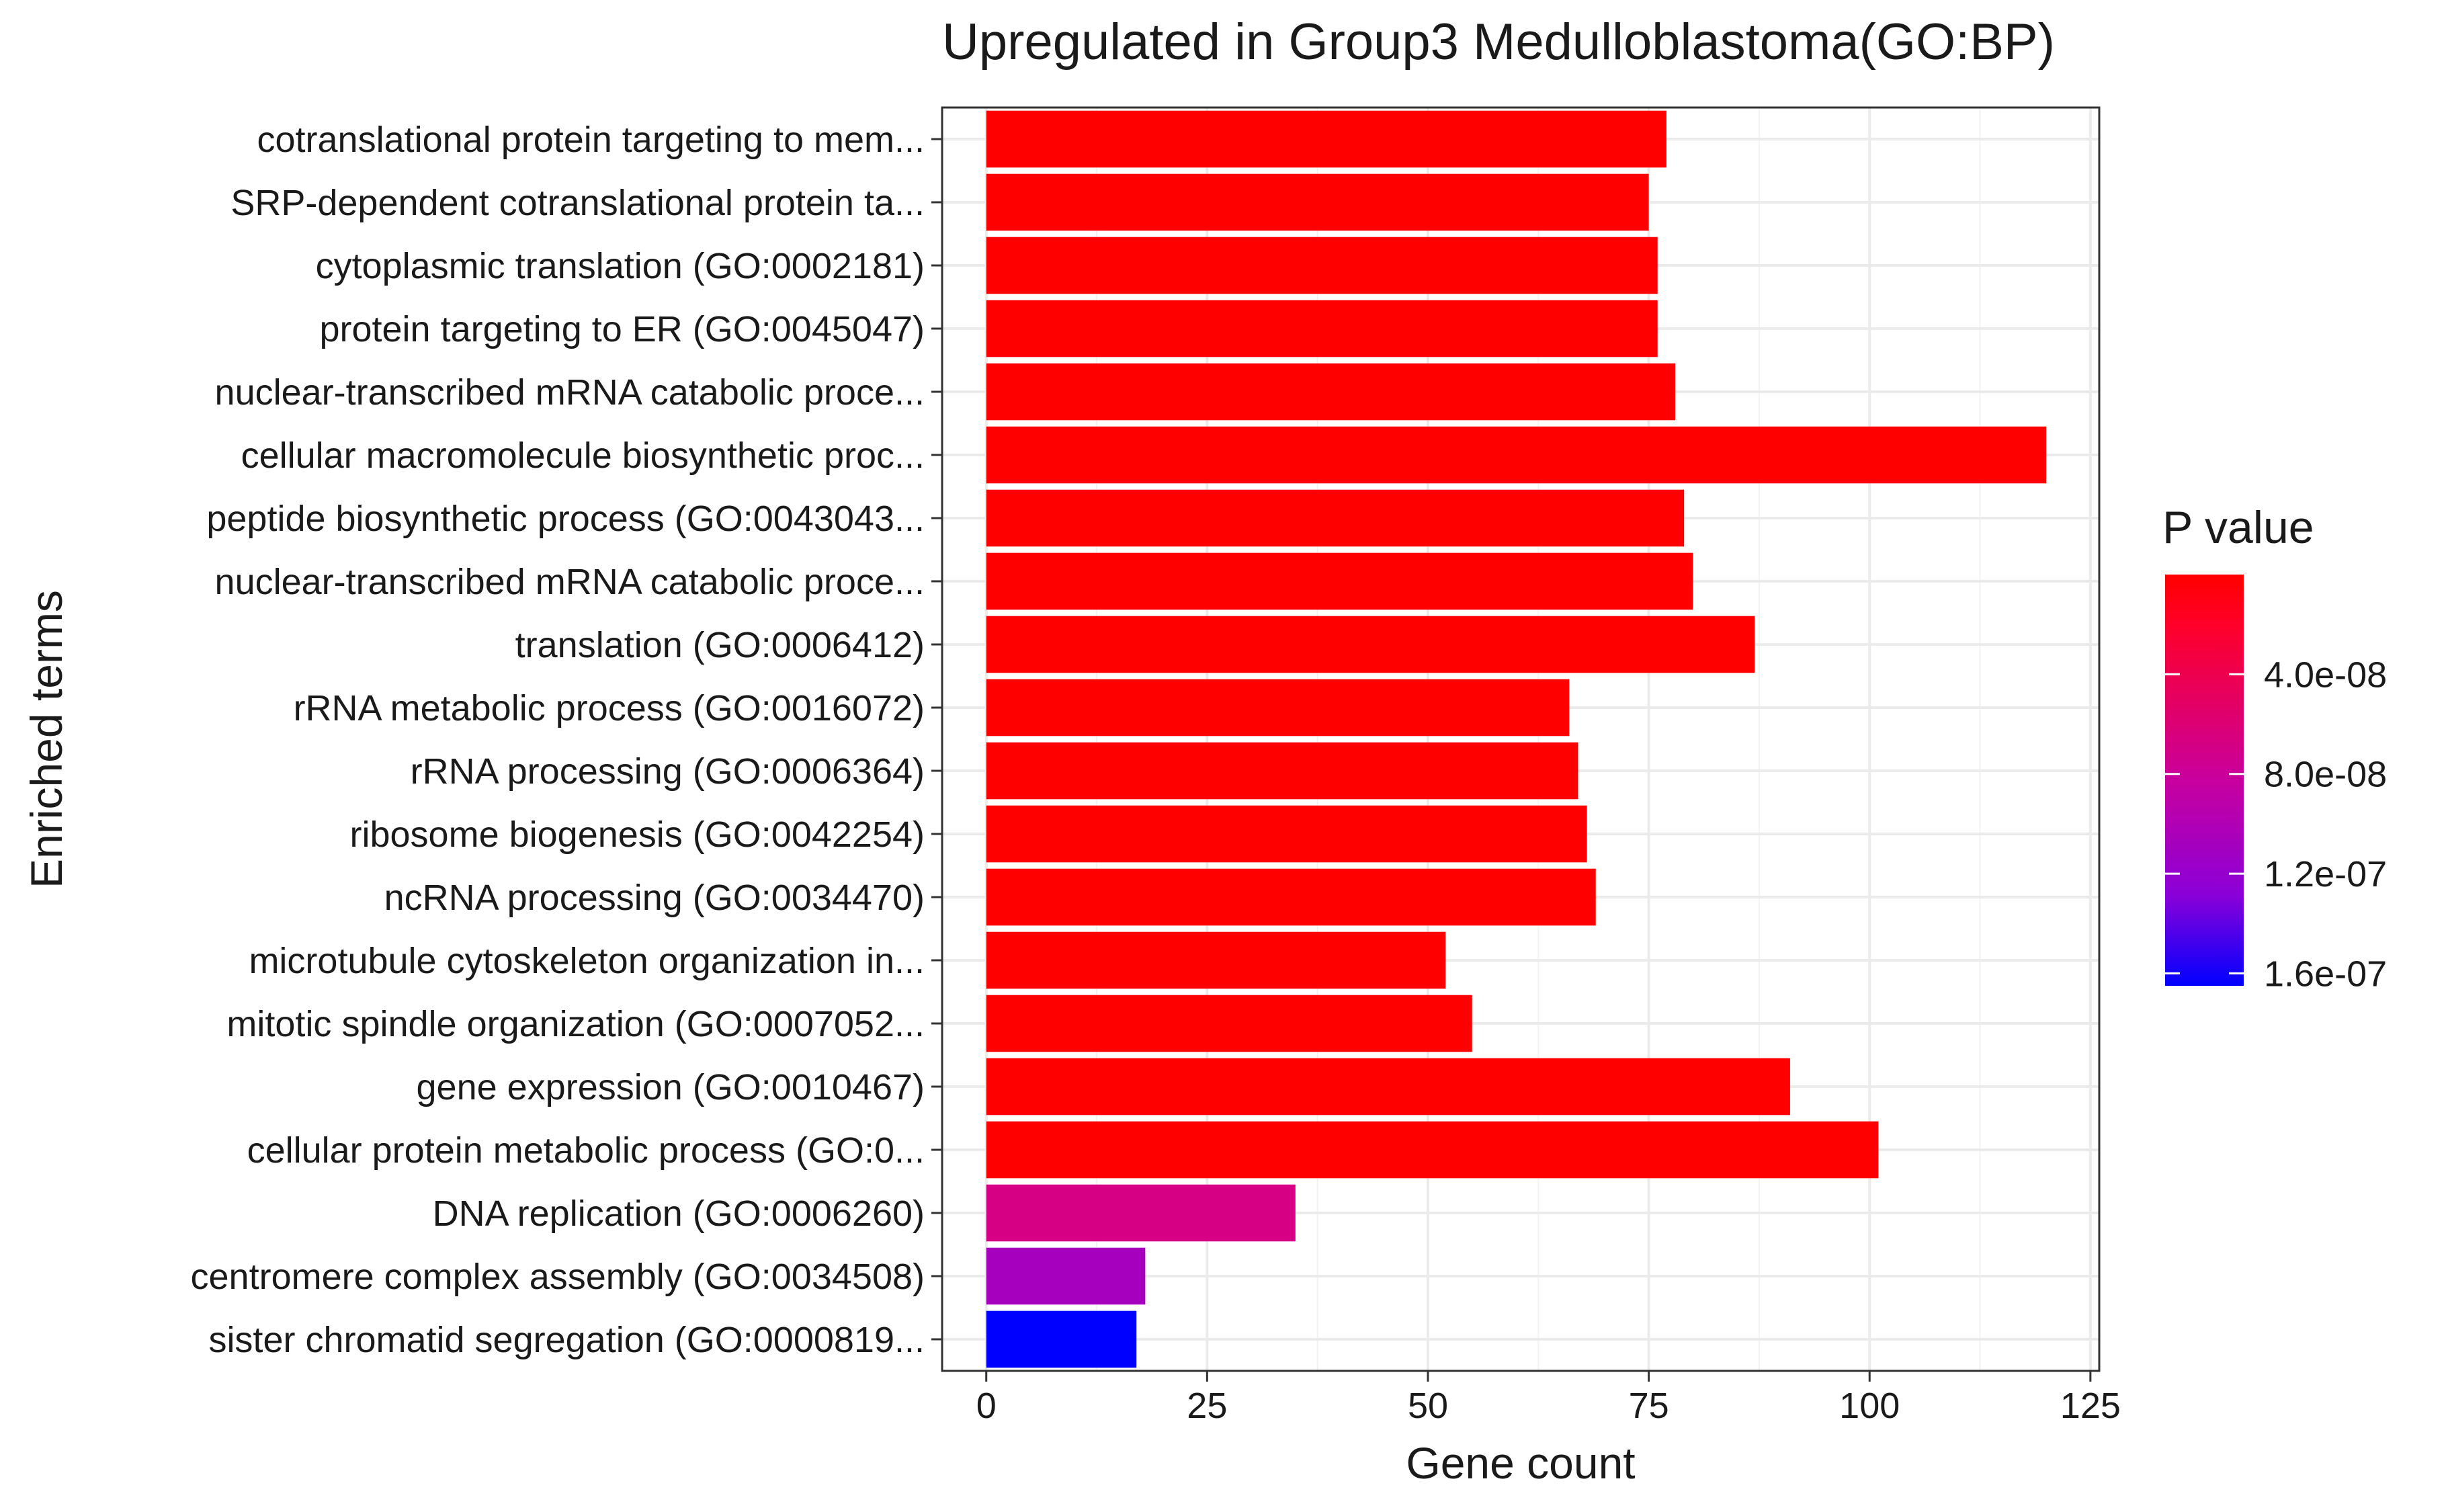 The width and height of the screenshot is (2448, 1512). I want to click on legend-colorbar, so click(2204, 780).